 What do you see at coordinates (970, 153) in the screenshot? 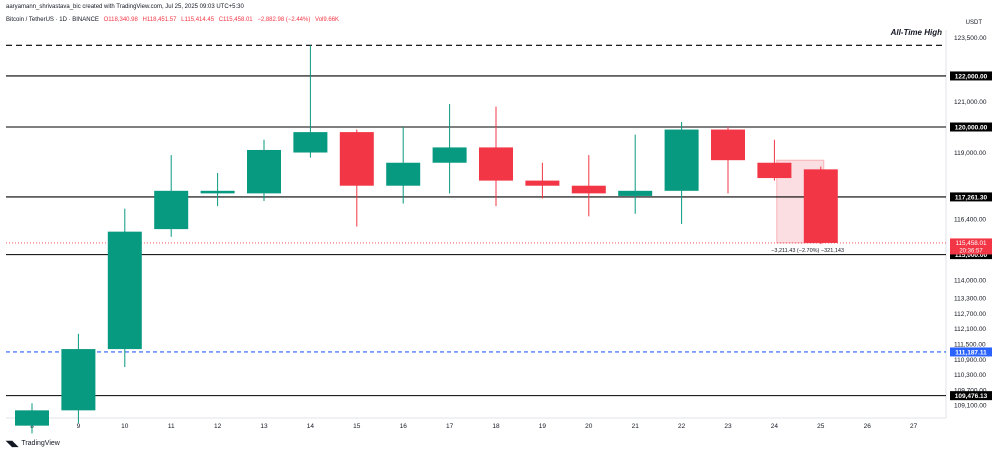
I see `price-tick-label: 119,000.00` at bounding box center [970, 153].